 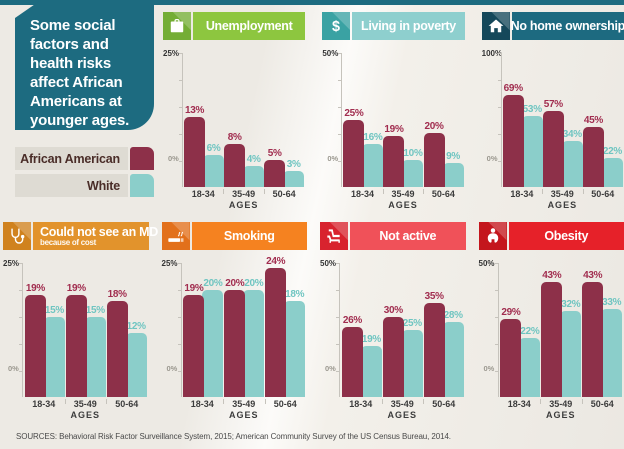 I want to click on bar-column: 3%, so click(x=294, y=173).